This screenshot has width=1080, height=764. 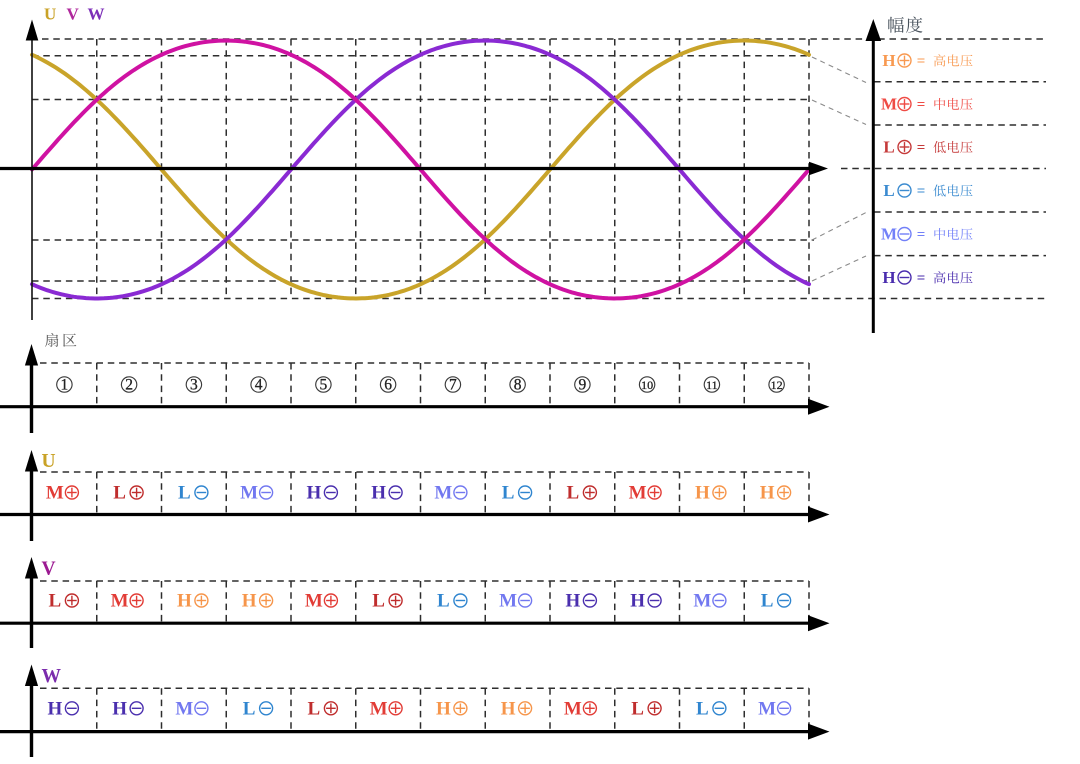 What do you see at coordinates (453, 385) in the screenshot?
I see `svg-text: 7` at bounding box center [453, 385].